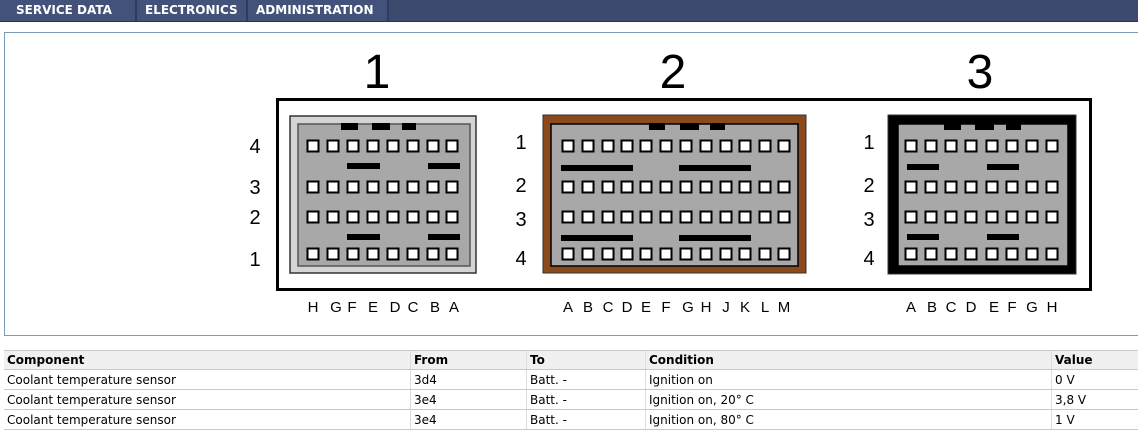 The image size is (1138, 431). Describe the element at coordinates (1094, 419) in the screenshot. I see `cell-value: 1 V` at that location.